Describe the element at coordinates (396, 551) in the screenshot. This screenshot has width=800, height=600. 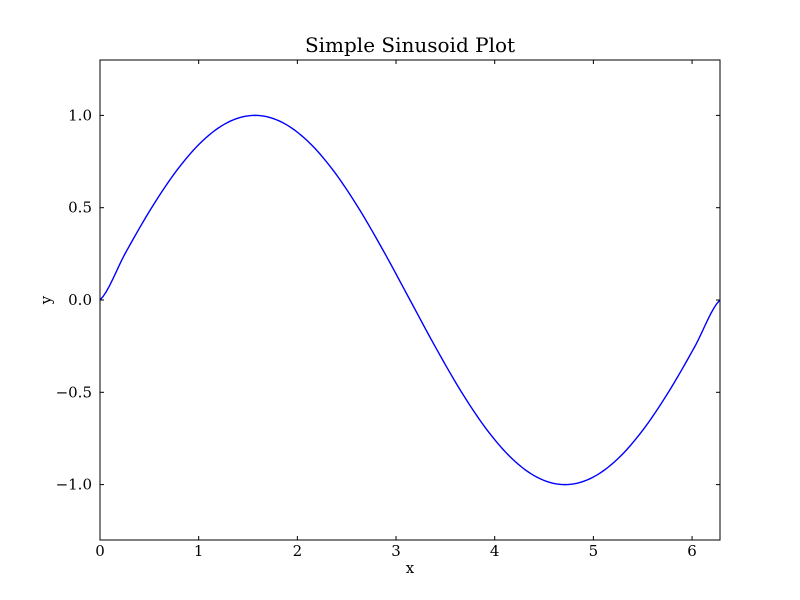
I see `x-tick-label: 3` at that location.